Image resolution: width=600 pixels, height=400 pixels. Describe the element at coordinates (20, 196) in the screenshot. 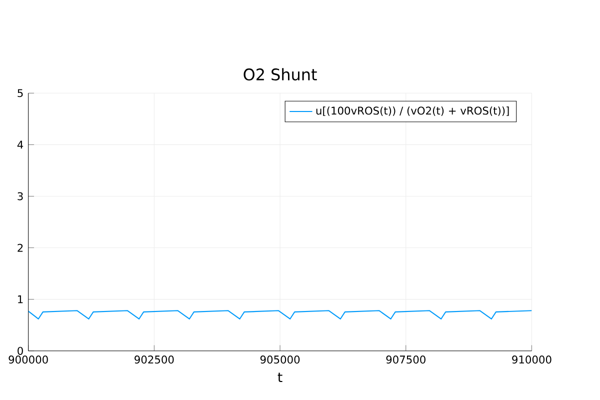

I see `y-tick-label: 3` at that location.